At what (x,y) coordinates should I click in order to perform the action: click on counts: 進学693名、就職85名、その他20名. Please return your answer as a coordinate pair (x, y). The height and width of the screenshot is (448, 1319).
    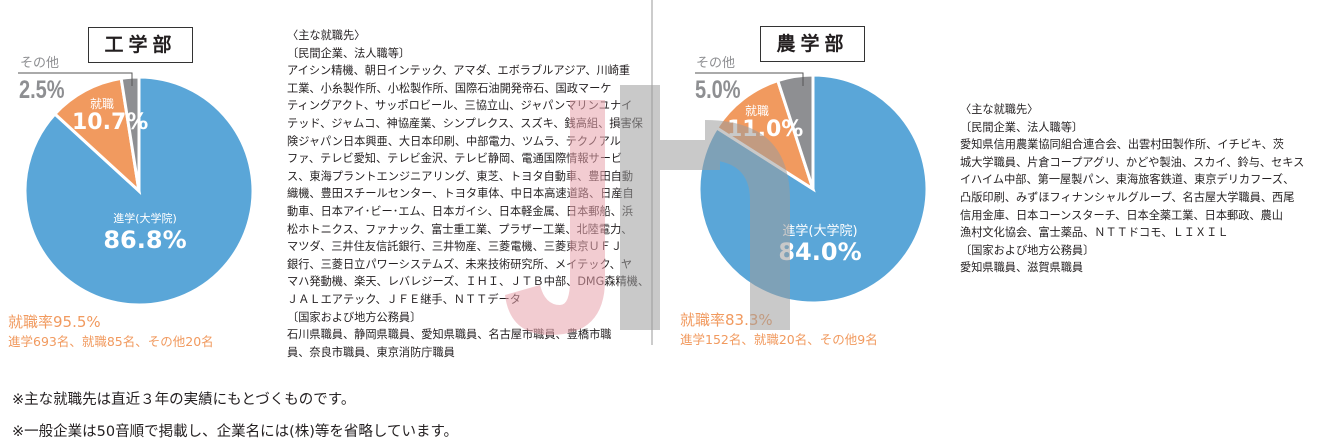
    Looking at the image, I should click on (111, 341).